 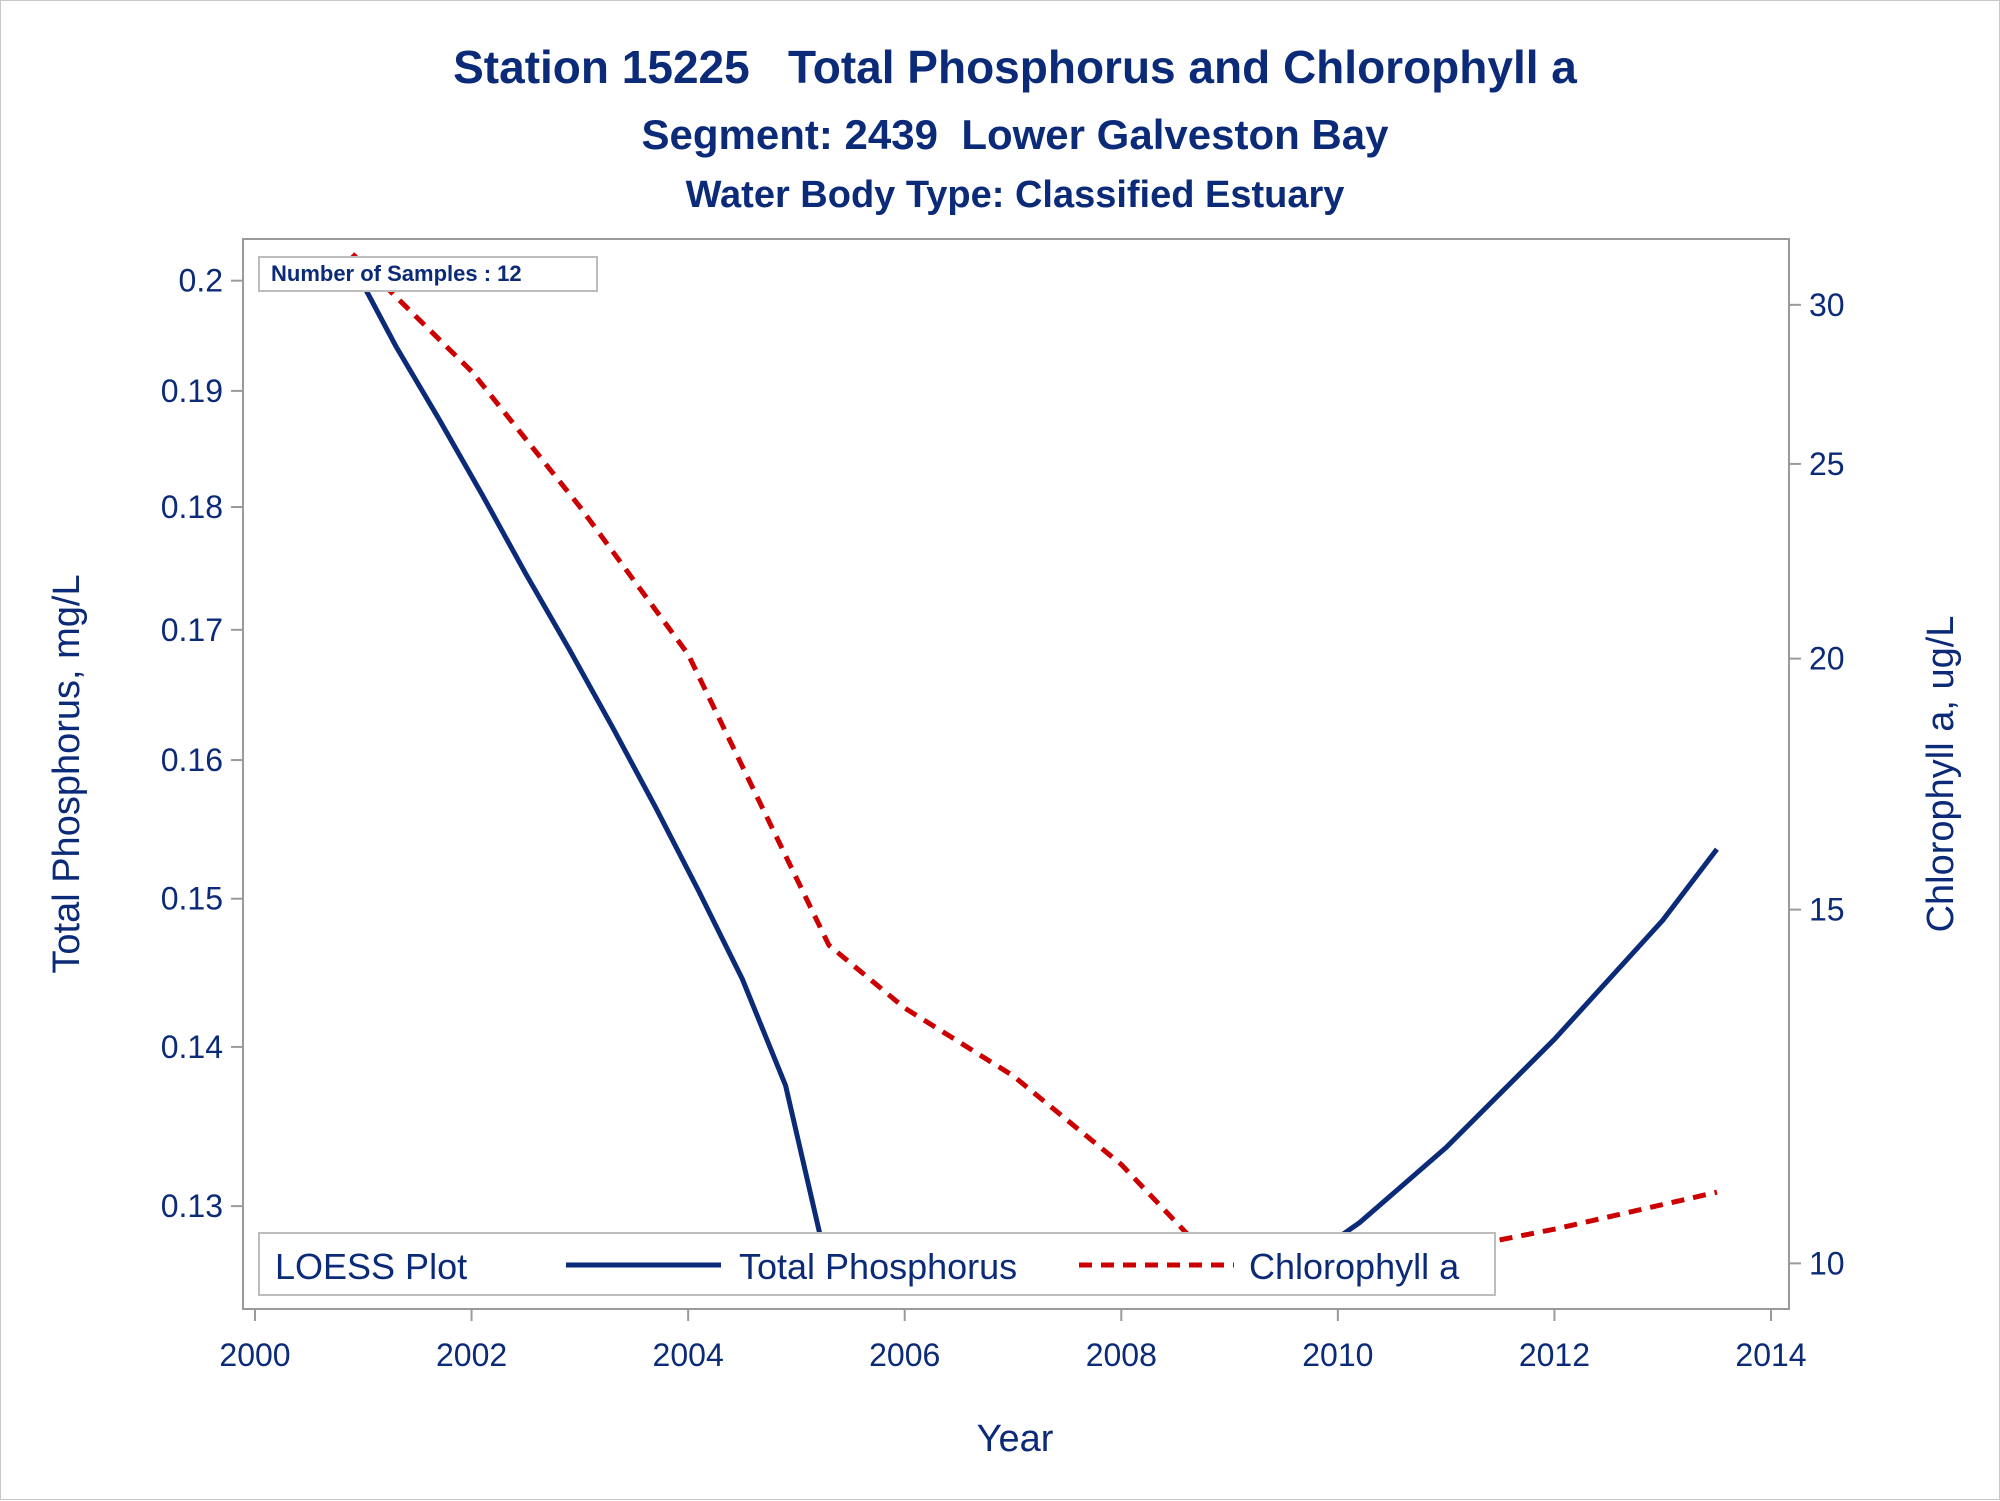 I want to click on x-tick-label-5: 2010, so click(x=1337, y=1355).